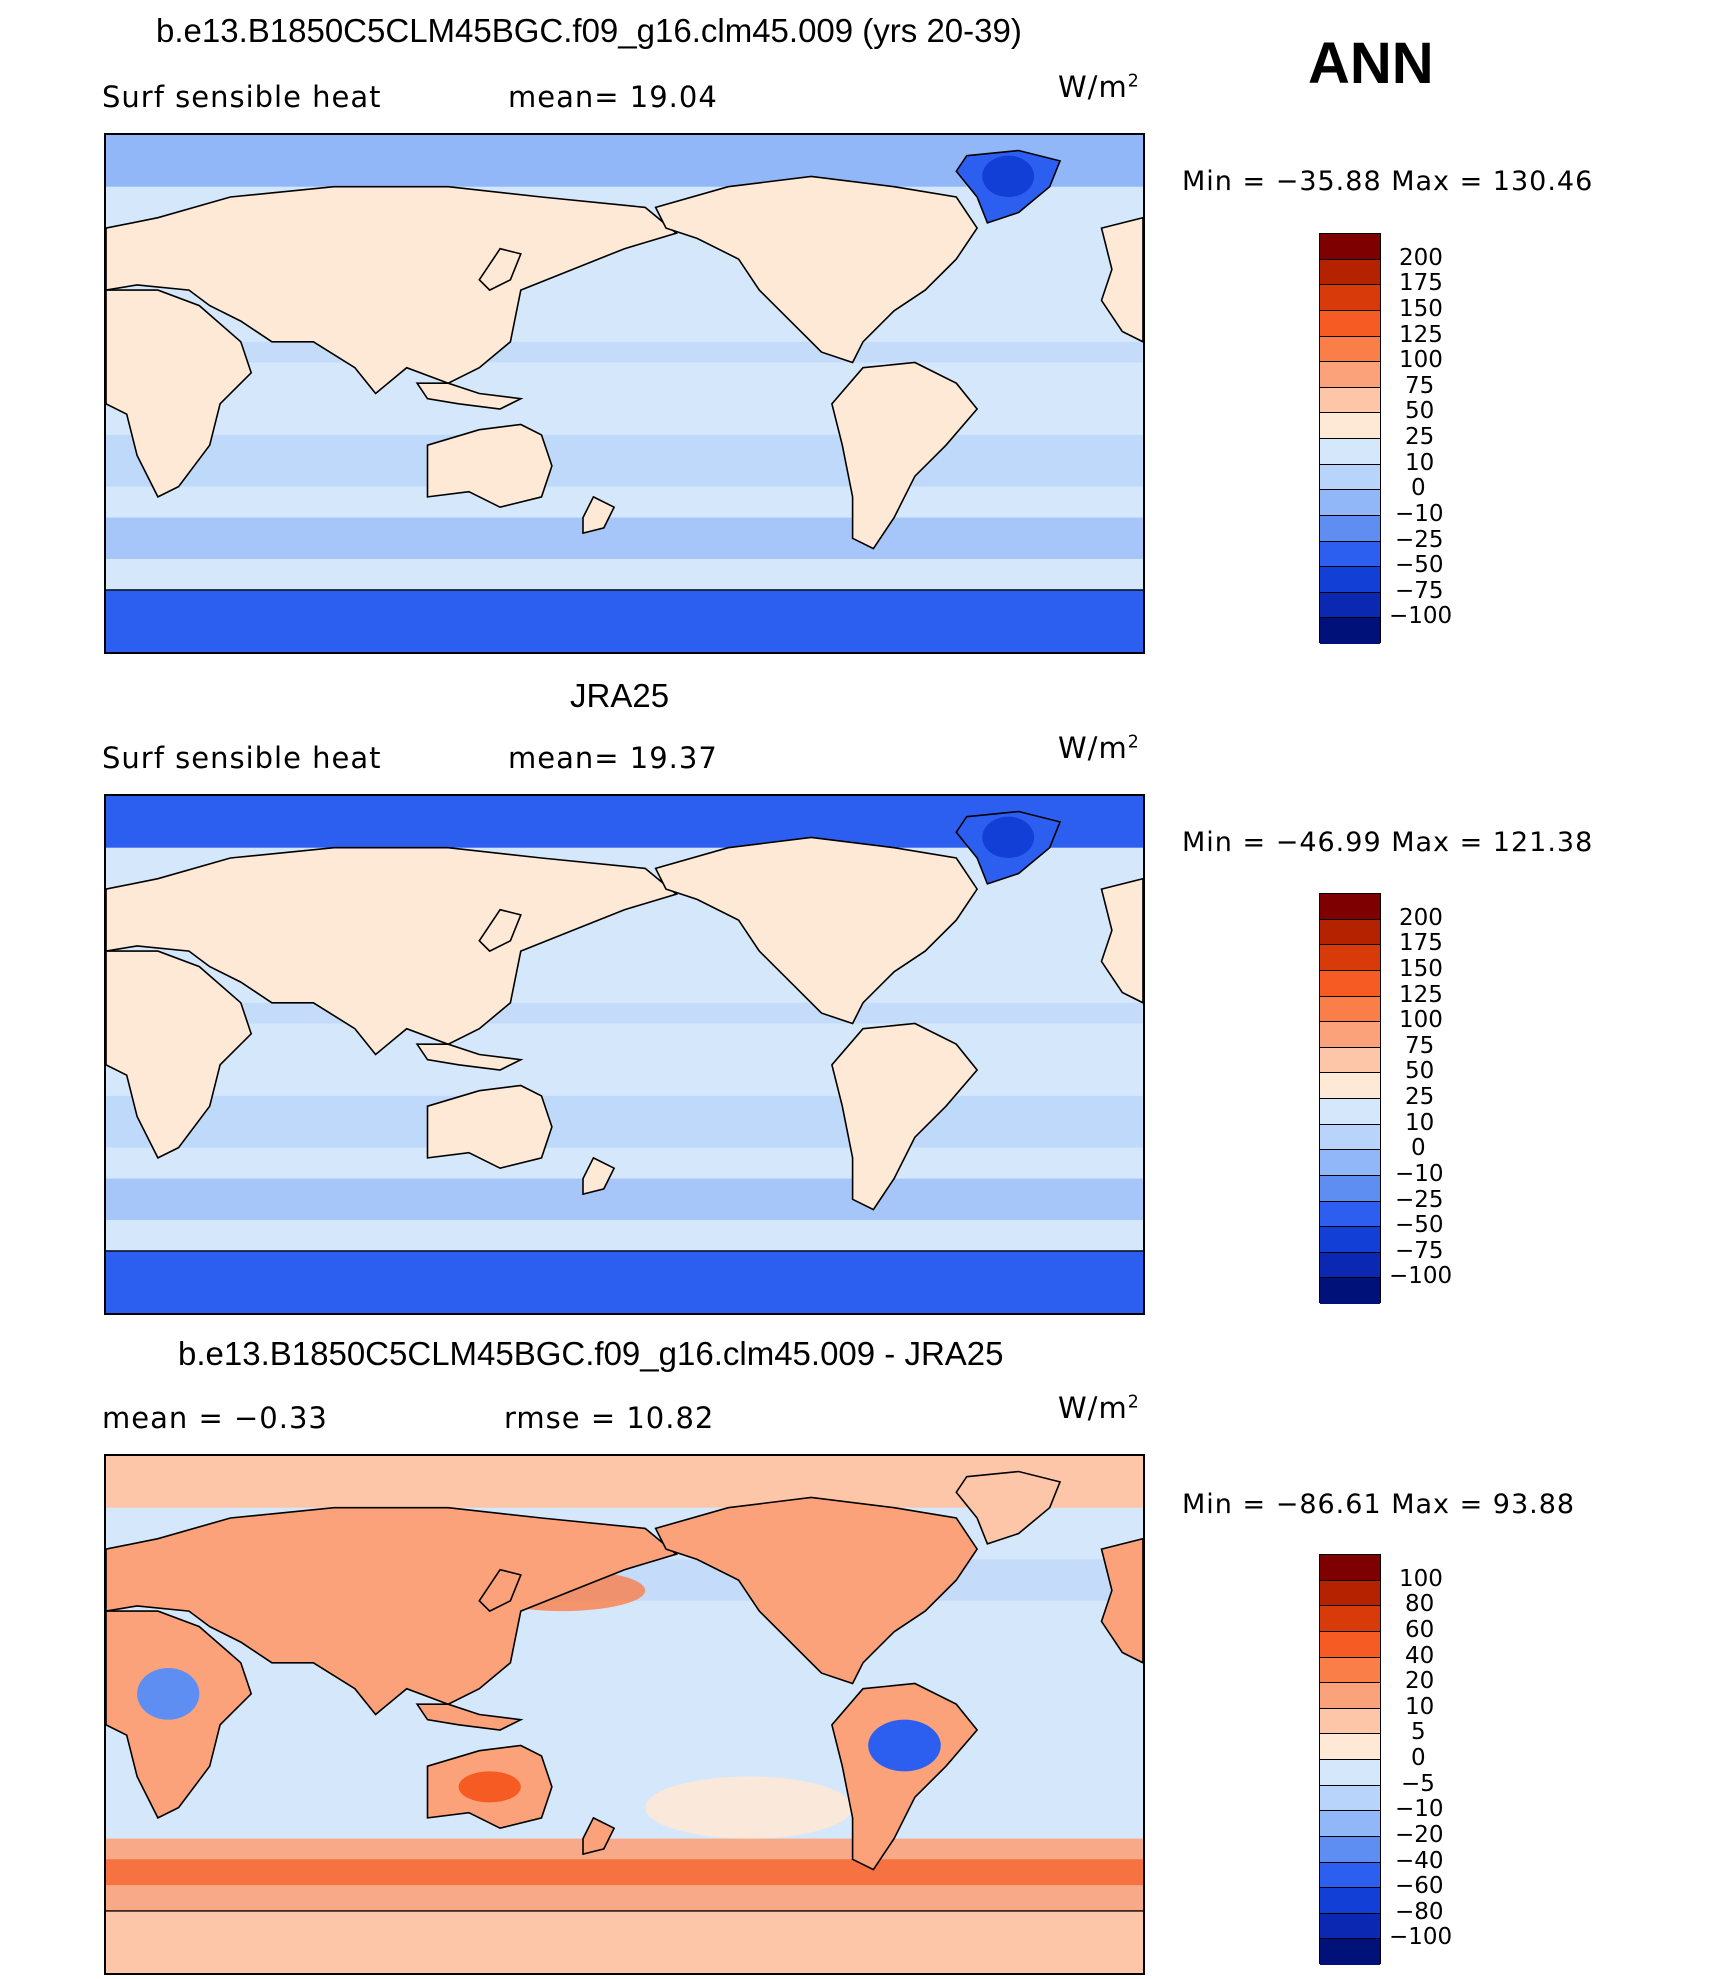 The image size is (1710, 1979). What do you see at coordinates (242, 758) in the screenshot?
I see `panel-2-variable-label: Surf sensible heat` at bounding box center [242, 758].